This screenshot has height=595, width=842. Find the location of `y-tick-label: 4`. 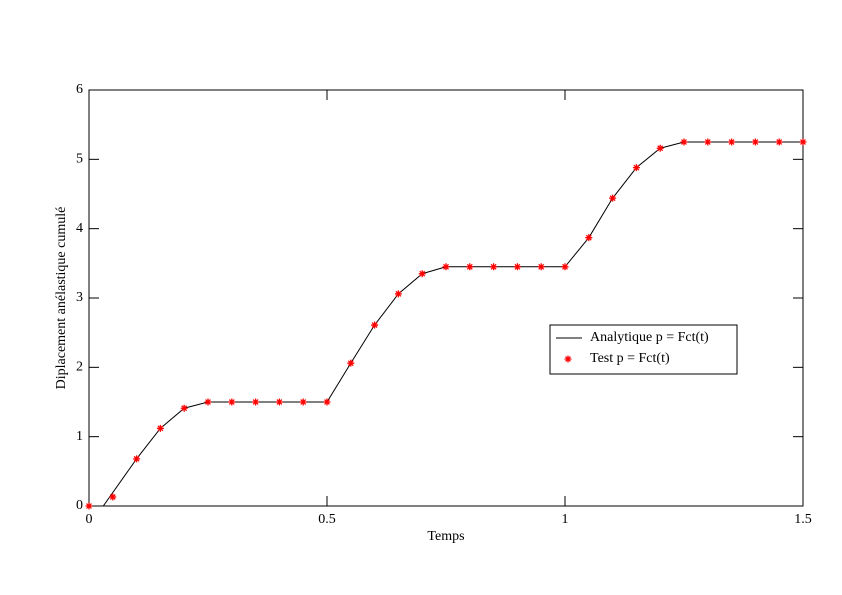

y-tick-label: 4 is located at coordinates (79, 228).